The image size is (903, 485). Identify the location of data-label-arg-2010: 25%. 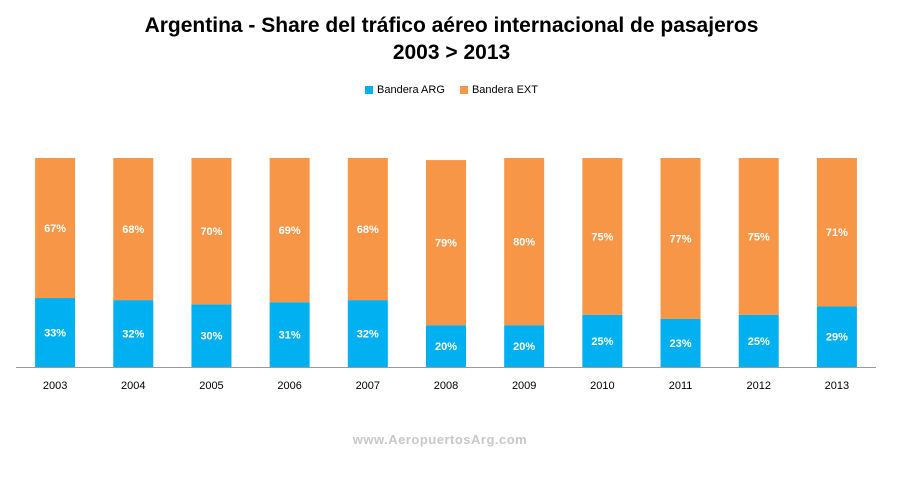
(602, 342).